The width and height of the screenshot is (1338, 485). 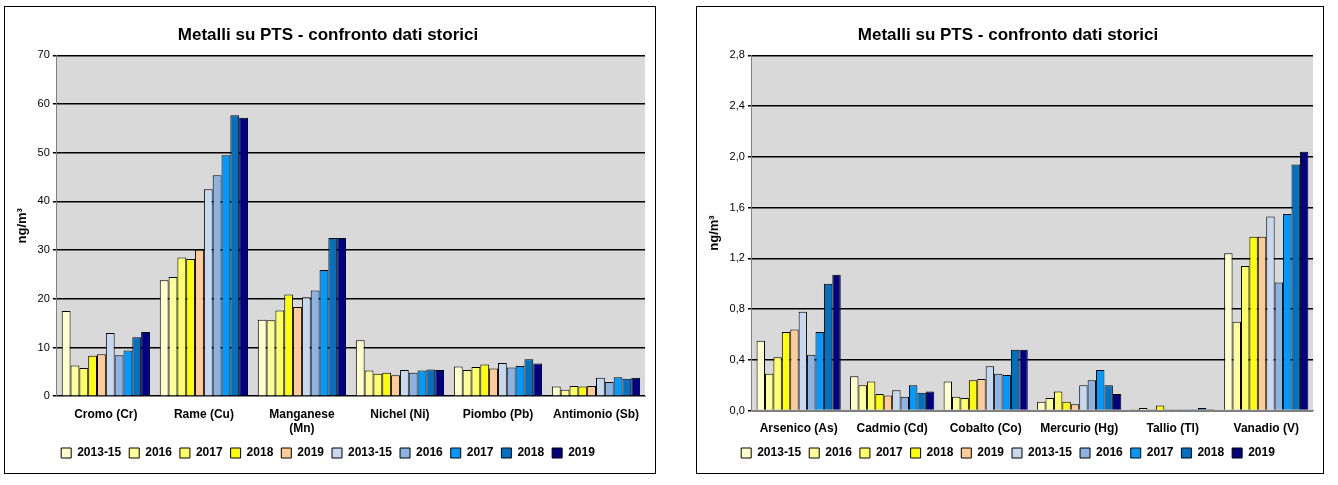 What do you see at coordinates (737, 409) in the screenshot?
I see `y-tick-label: 0,0` at bounding box center [737, 409].